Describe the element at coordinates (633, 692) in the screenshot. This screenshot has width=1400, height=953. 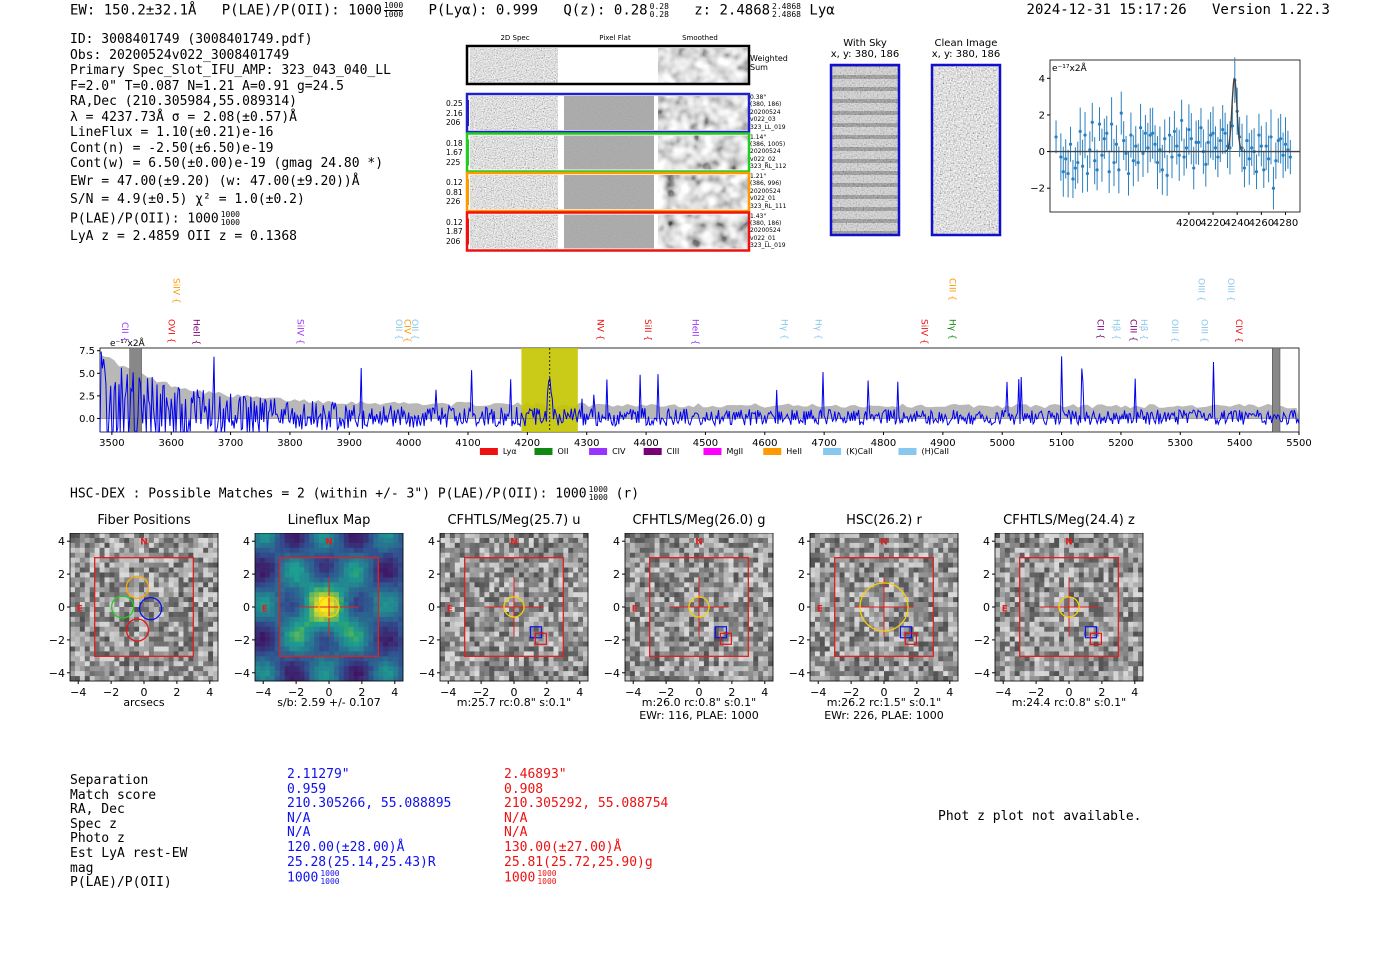
I see `x-tick-label: −4` at that location.